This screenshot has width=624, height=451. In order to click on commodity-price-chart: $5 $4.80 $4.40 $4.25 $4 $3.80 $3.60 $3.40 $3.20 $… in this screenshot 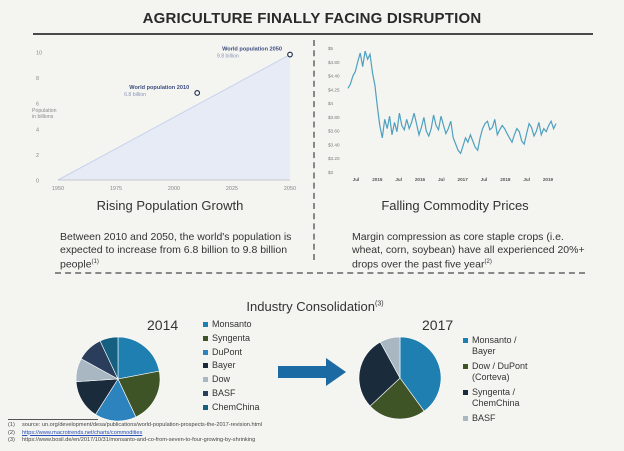, I will do `click(442, 114)`.